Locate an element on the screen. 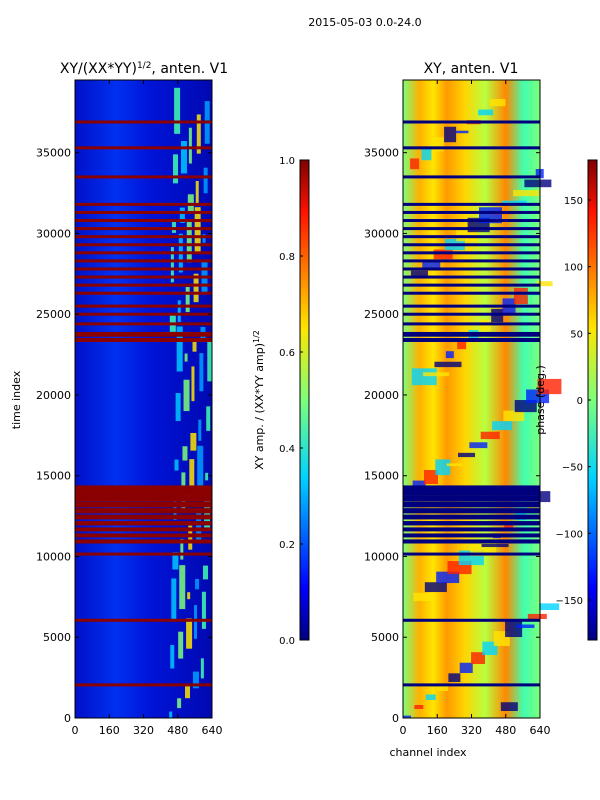 The height and width of the screenshot is (800, 600). phase-colorbar-tick-label: −50 is located at coordinates (572, 468).